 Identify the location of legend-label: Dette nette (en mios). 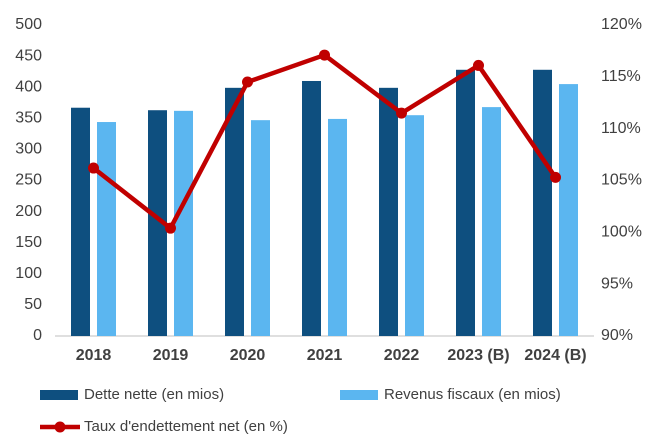
(154, 394).